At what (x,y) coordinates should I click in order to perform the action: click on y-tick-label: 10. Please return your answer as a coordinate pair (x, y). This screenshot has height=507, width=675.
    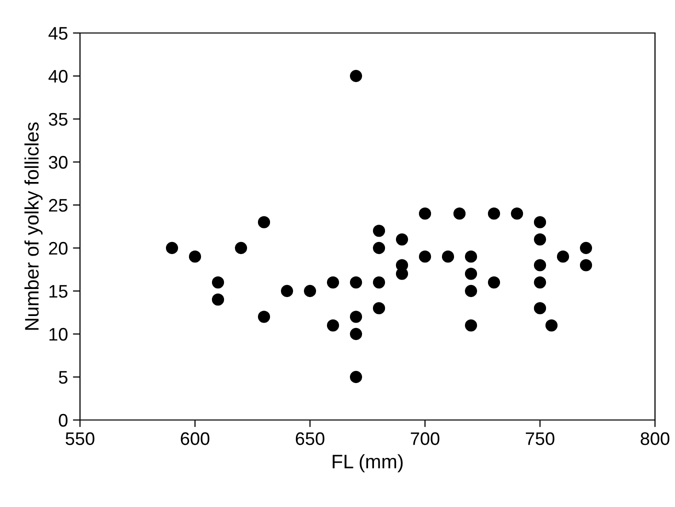
    Looking at the image, I should click on (58, 334).